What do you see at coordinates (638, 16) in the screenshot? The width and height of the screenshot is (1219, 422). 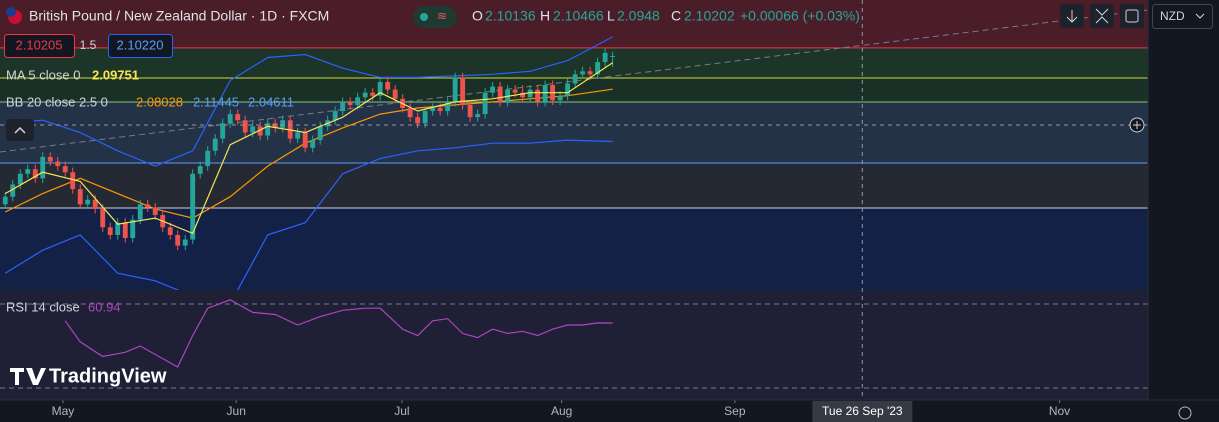 I see `ohlc-value: 2.0948` at bounding box center [638, 16].